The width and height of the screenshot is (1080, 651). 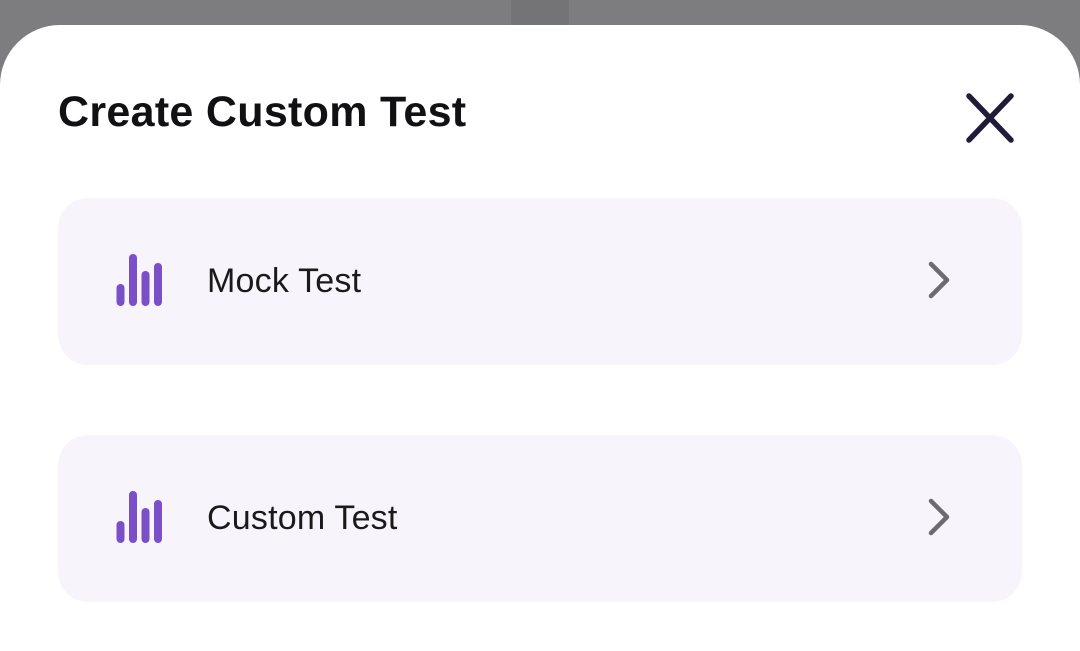 What do you see at coordinates (540, 13) in the screenshot?
I see `background-app-element` at bounding box center [540, 13].